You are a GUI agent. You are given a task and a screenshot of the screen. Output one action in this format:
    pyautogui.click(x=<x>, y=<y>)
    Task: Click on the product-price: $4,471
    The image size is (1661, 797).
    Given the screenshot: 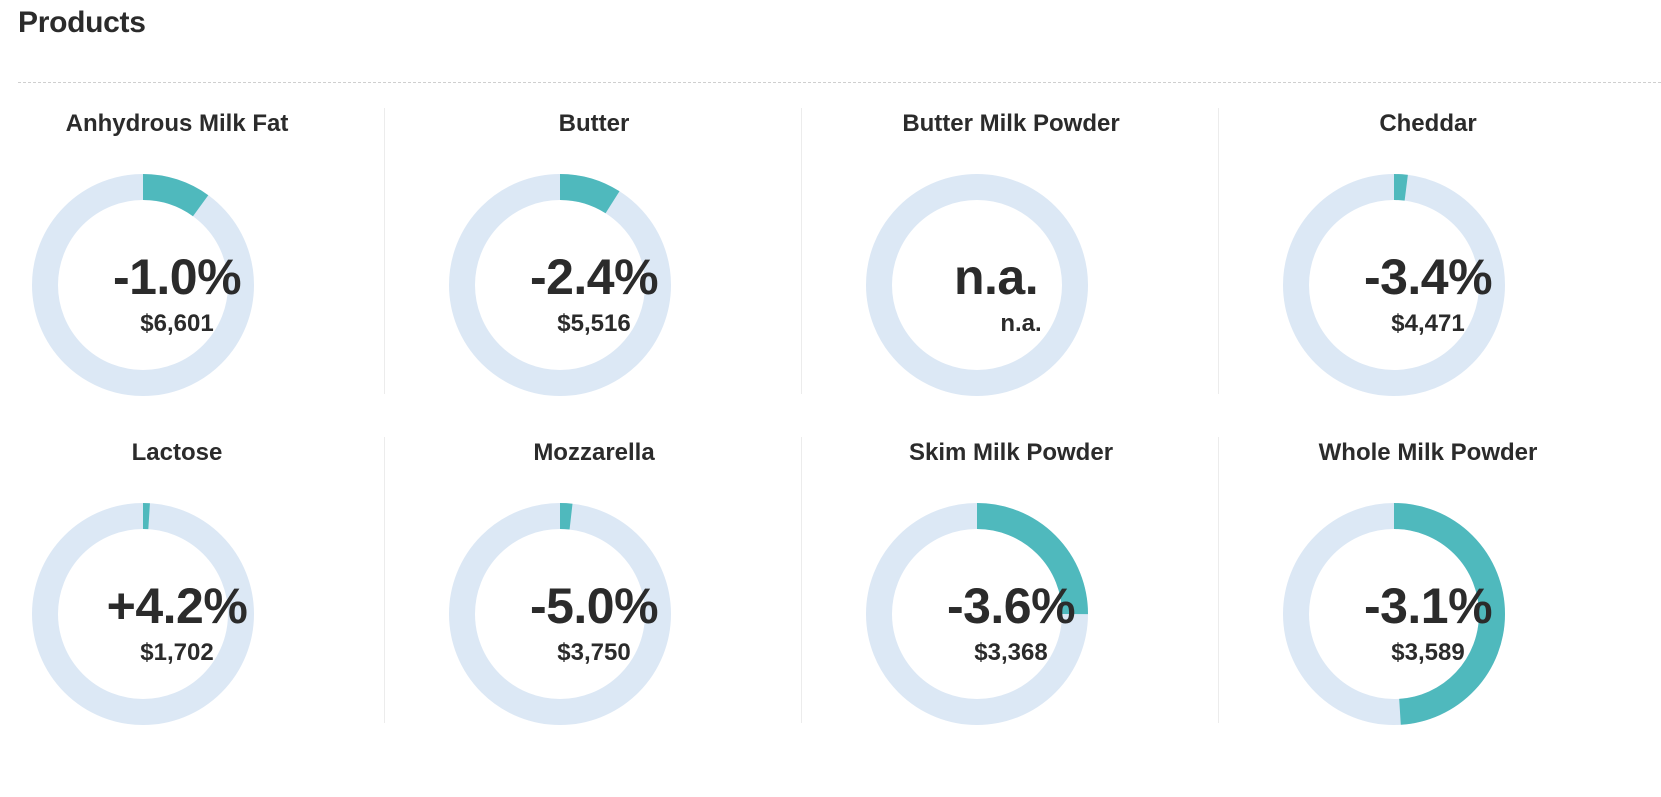 What is the action you would take?
    pyautogui.click(x=1428, y=323)
    